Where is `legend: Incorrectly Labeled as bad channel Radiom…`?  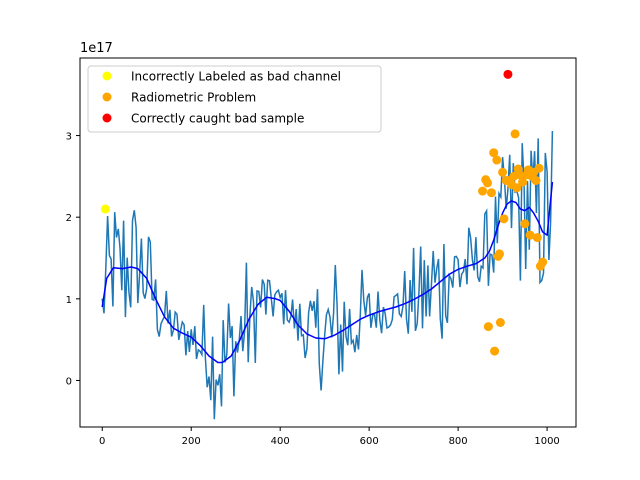 legend: Incorrectly Labeled as bad channel Radiom… is located at coordinates (234, 99).